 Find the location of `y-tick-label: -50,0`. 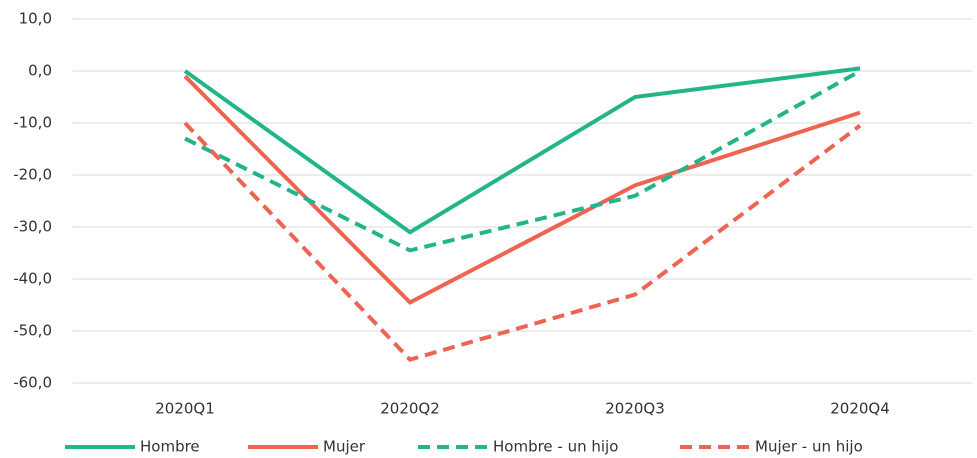

y-tick-label: -50,0 is located at coordinates (32, 331).